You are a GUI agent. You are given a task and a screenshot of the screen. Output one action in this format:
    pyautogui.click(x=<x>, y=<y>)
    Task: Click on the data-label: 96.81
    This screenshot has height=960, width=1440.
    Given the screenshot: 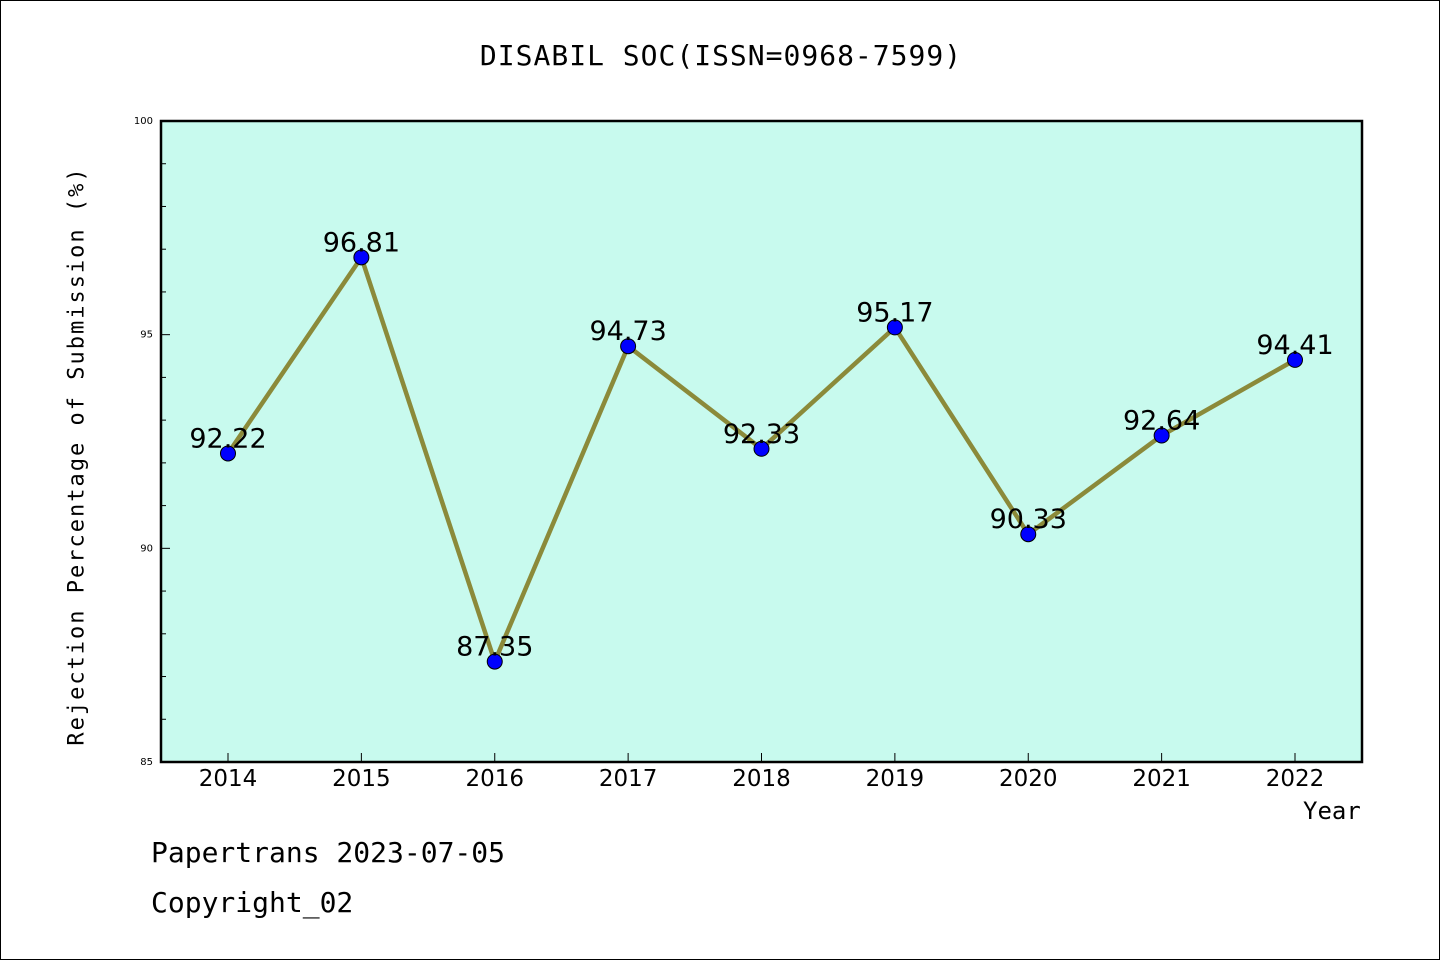 What is the action you would take?
    pyautogui.click(x=361, y=242)
    